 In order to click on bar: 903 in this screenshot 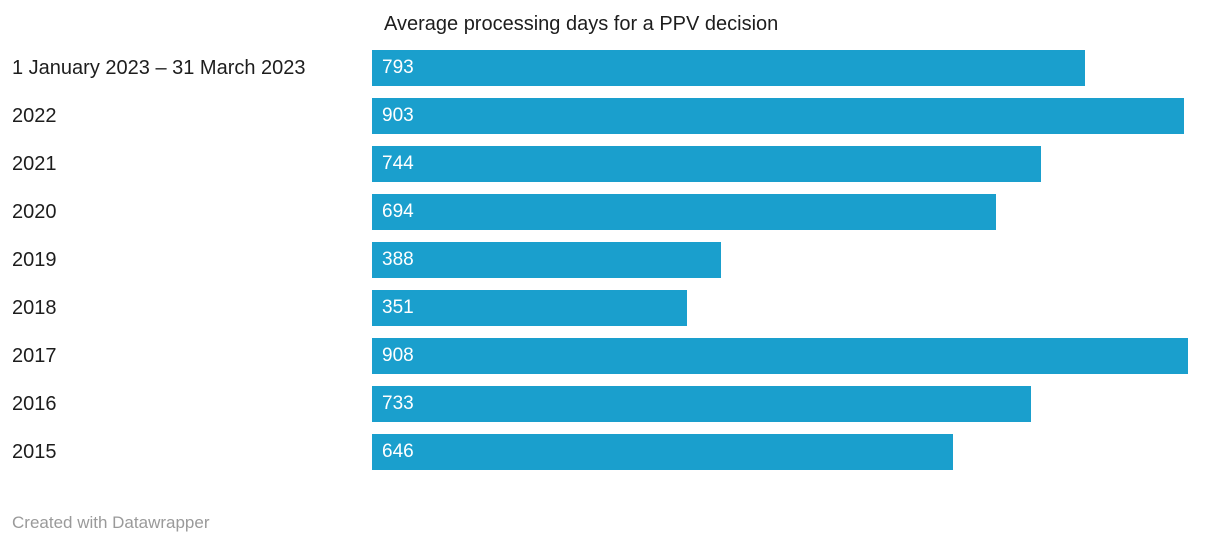, I will do `click(778, 116)`.